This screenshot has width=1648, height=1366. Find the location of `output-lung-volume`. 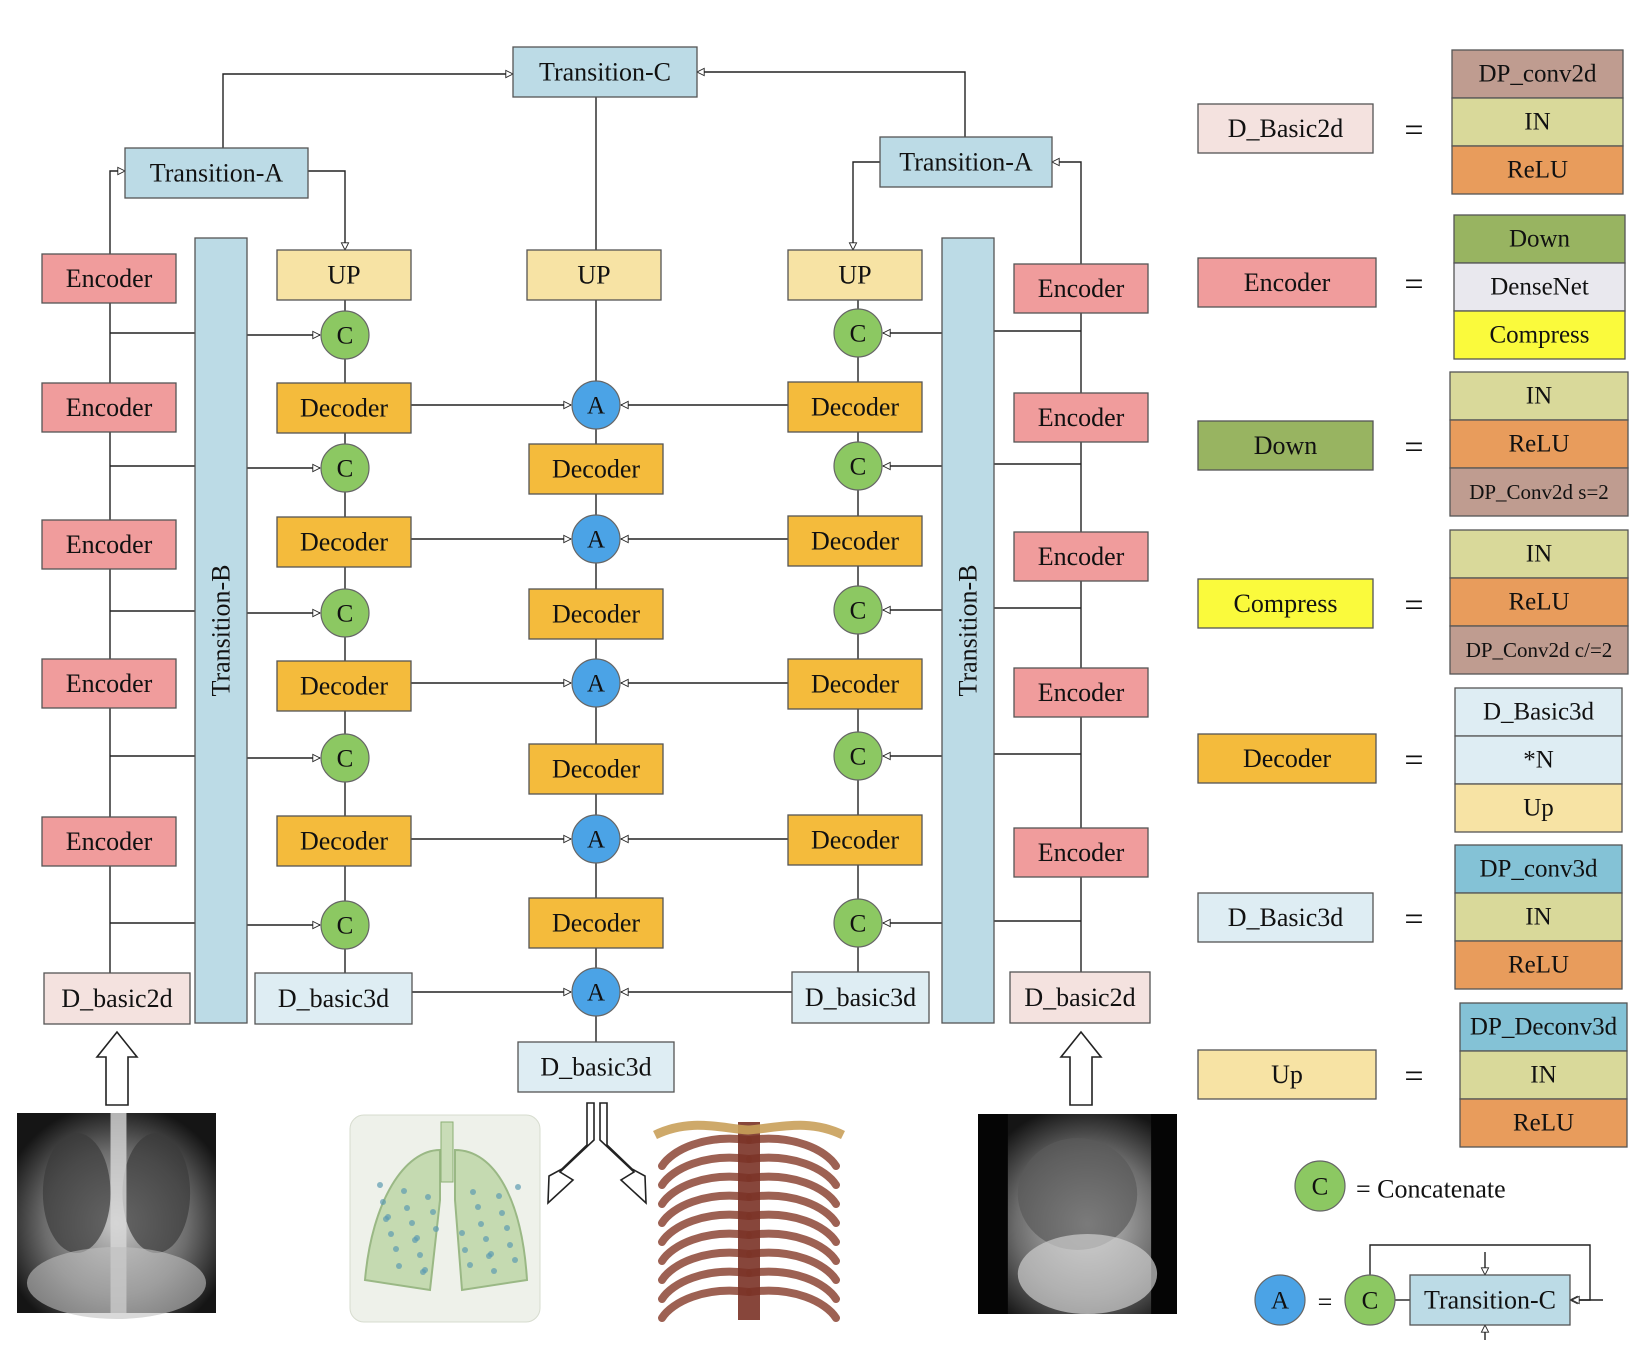

output-lung-volume is located at coordinates (445, 1218).